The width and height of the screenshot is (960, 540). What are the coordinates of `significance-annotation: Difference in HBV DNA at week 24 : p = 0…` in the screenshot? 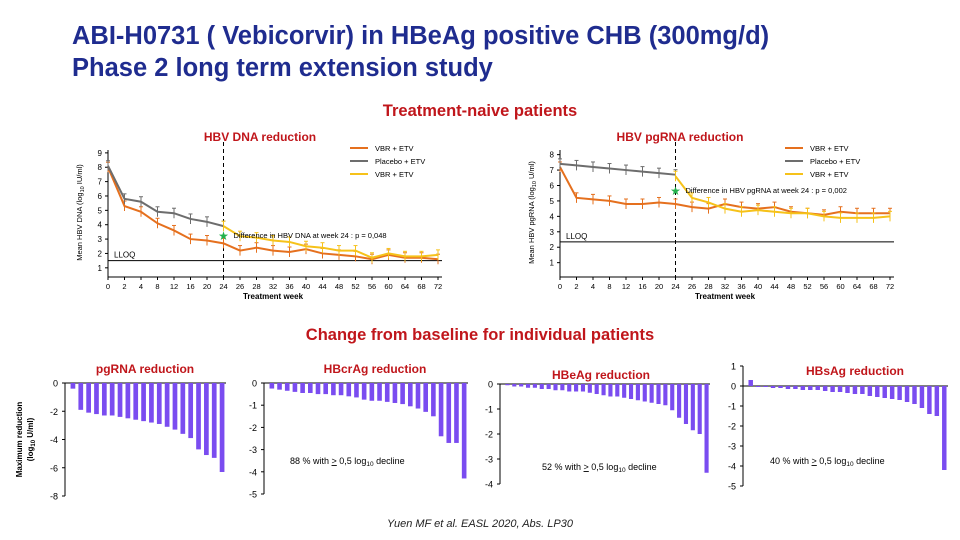 It's located at (310, 235).